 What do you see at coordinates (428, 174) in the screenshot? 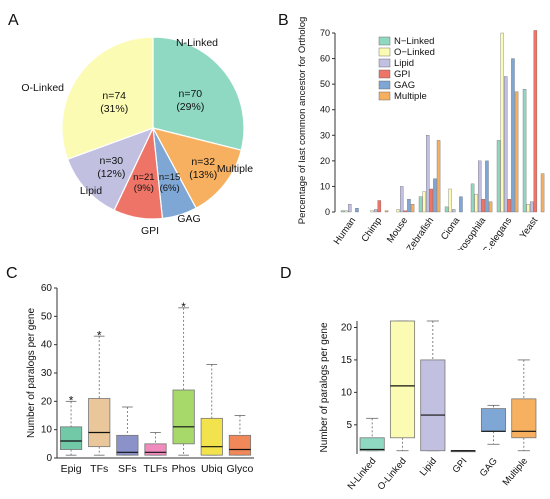
I see `bar-lipid-zebrafish` at bounding box center [428, 174].